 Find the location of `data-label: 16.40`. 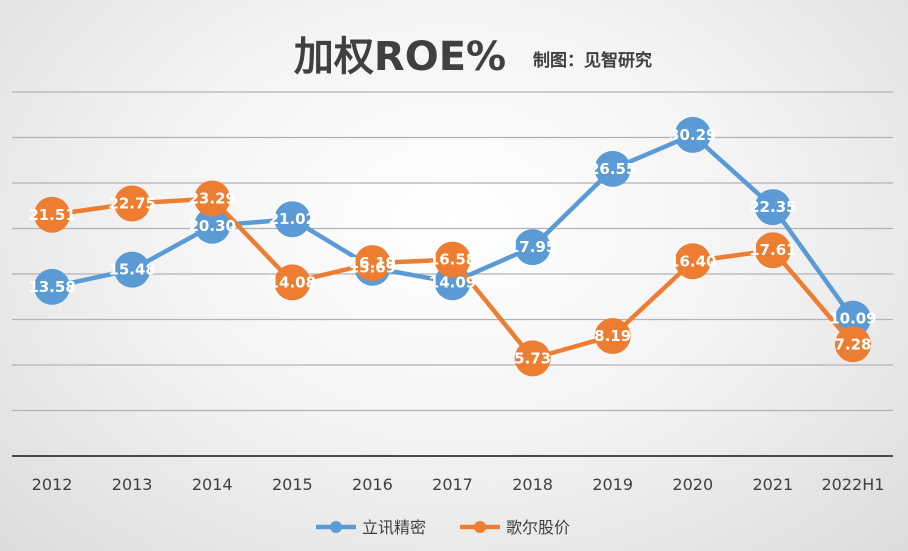

data-label: 16.40 is located at coordinates (692, 261).